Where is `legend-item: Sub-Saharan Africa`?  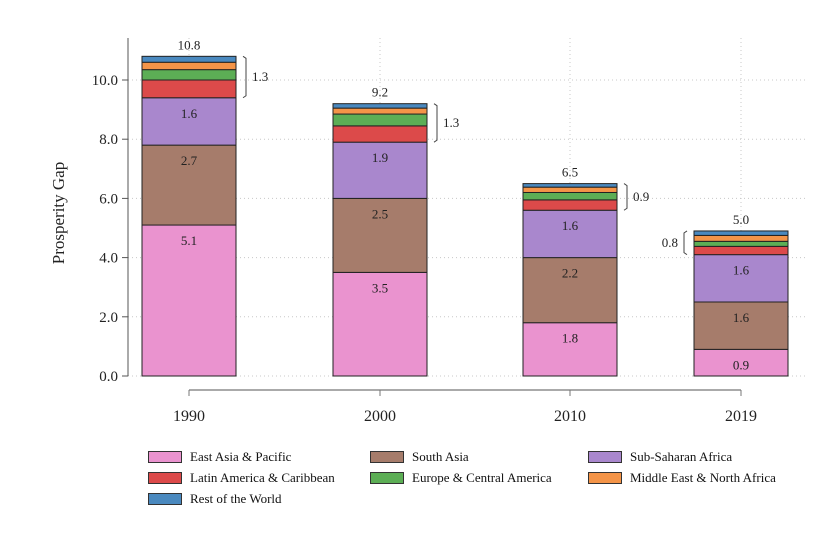
legend-item: Sub-Saharan Africa is located at coordinates (708, 457).